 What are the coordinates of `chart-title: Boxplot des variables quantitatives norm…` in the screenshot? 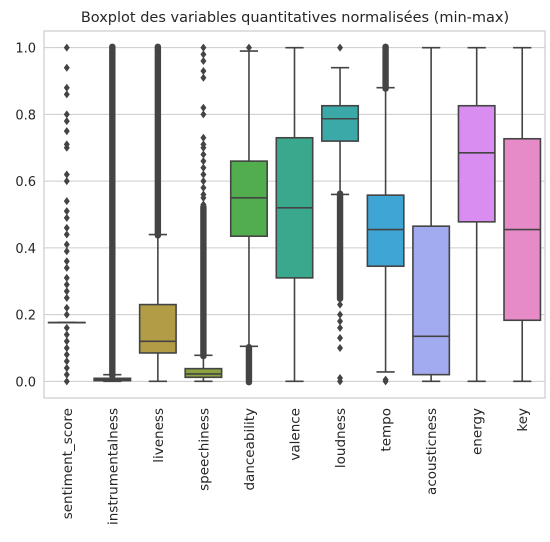 It's located at (295, 18).